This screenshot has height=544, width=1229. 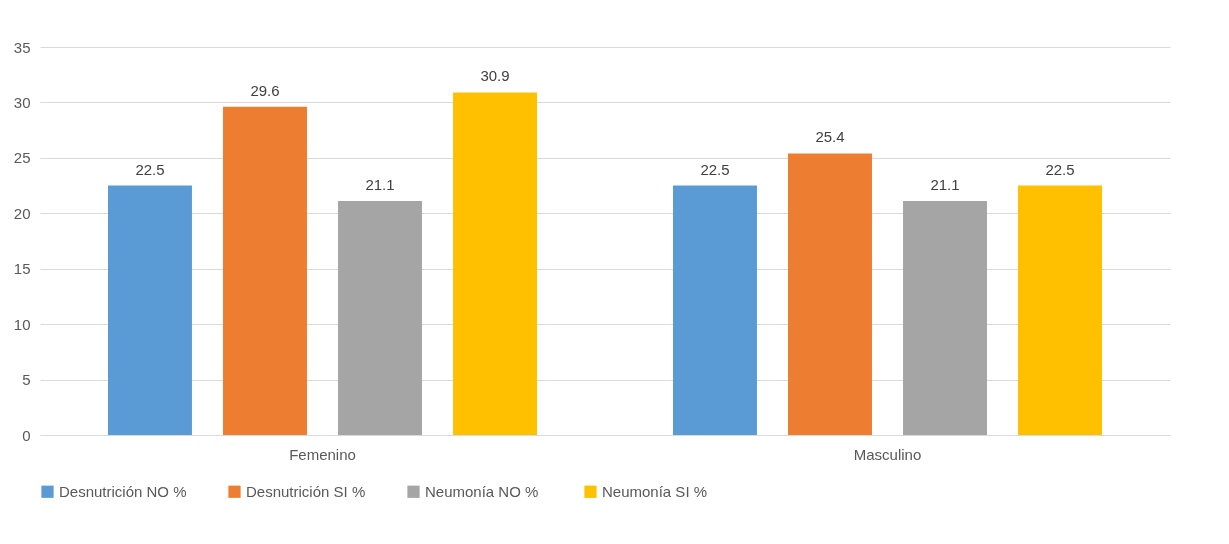 I want to click on data-label: 25.4, so click(x=830, y=137).